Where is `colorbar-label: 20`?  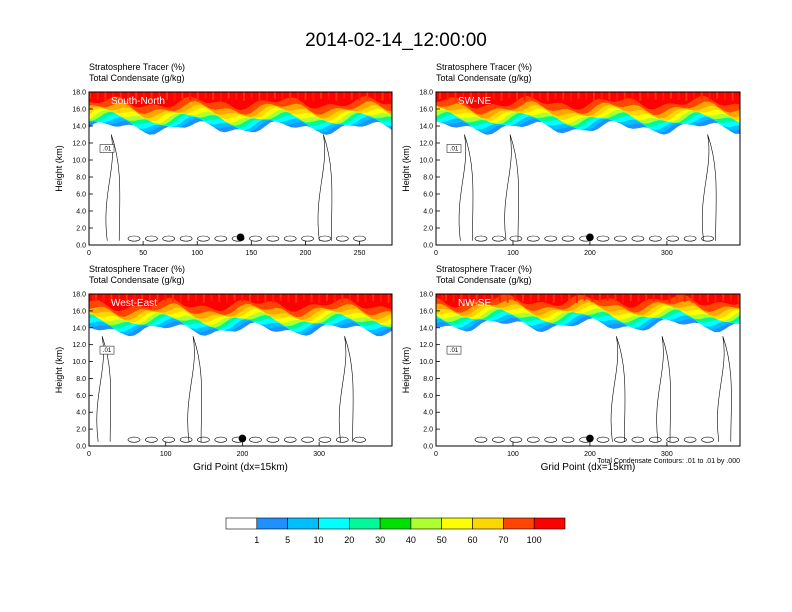
colorbar-label: 20 is located at coordinates (349, 540).